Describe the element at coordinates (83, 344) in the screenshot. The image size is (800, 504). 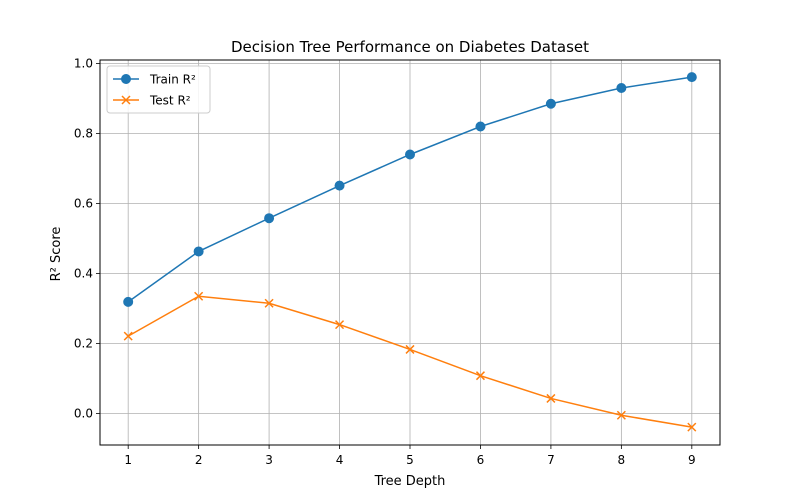
I see `y-tick-label: 0.2` at that location.